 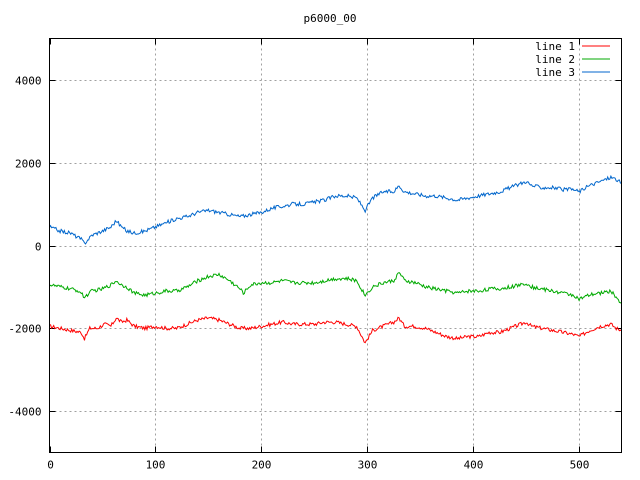 What do you see at coordinates (474, 465) in the screenshot?
I see `x-tick-label: 400` at bounding box center [474, 465].